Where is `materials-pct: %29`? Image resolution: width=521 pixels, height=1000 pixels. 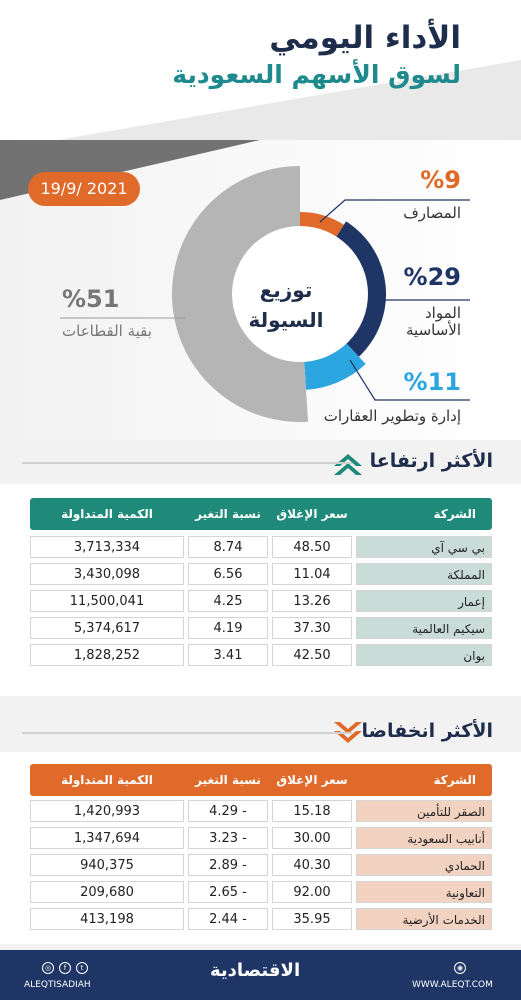
materials-pct: %29 is located at coordinates (432, 277).